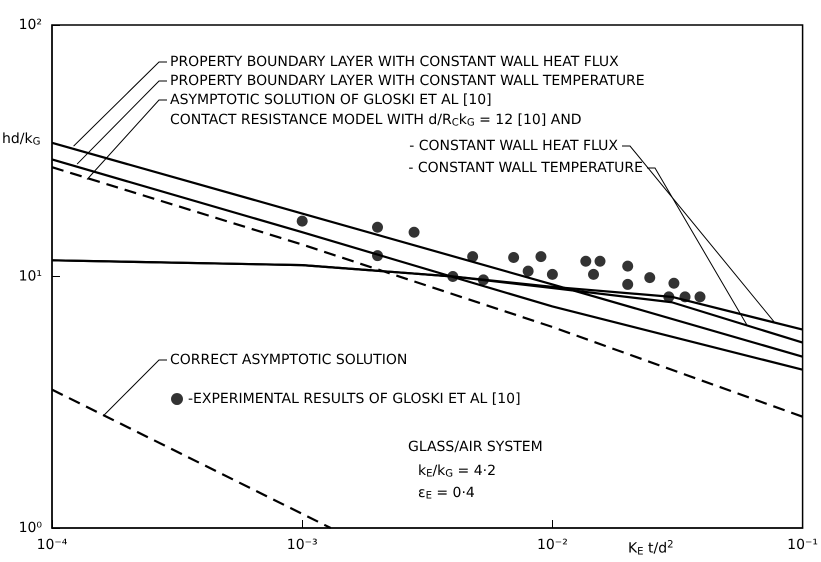 Image resolution: width=821 pixels, height=562 pixels. I want to click on annotation: - CONSTANT WALL HEAT FLUX, so click(513, 146).